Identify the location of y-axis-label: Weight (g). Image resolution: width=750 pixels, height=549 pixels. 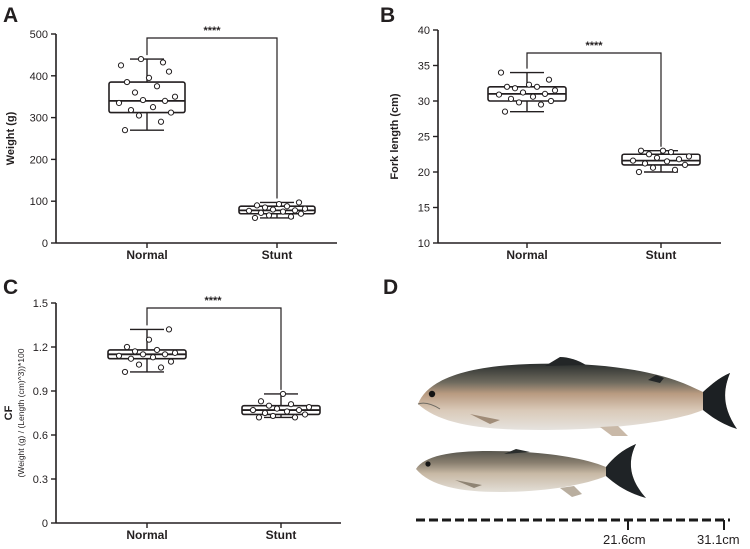
(11, 138).